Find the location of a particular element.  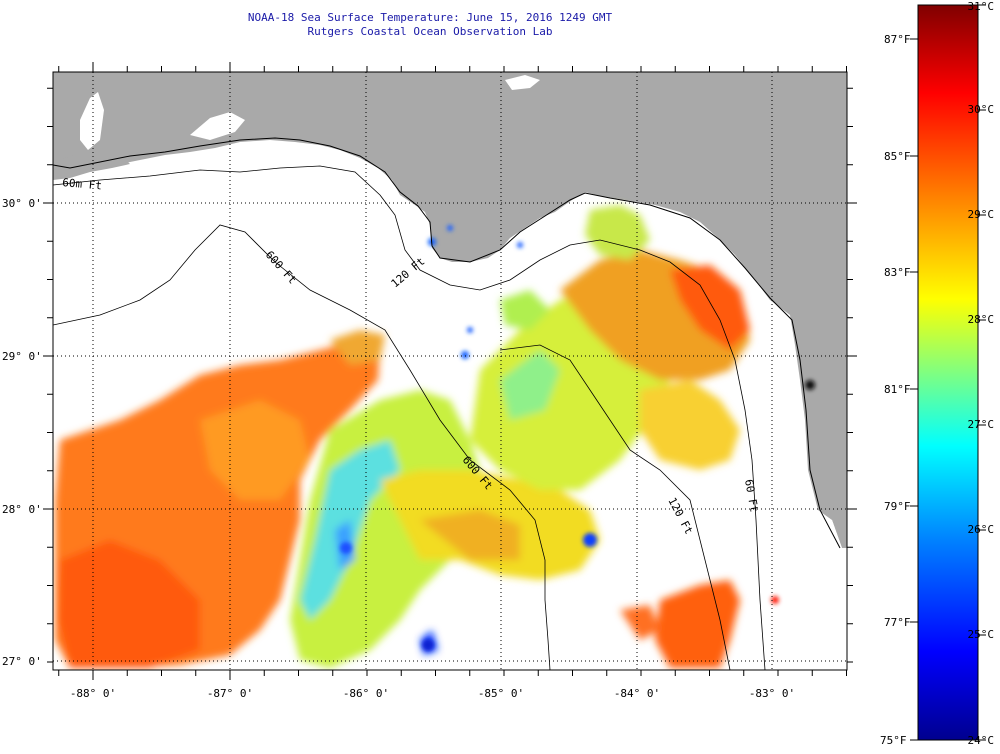

colorbar-c-tick: 26°C is located at coordinates (981, 529).